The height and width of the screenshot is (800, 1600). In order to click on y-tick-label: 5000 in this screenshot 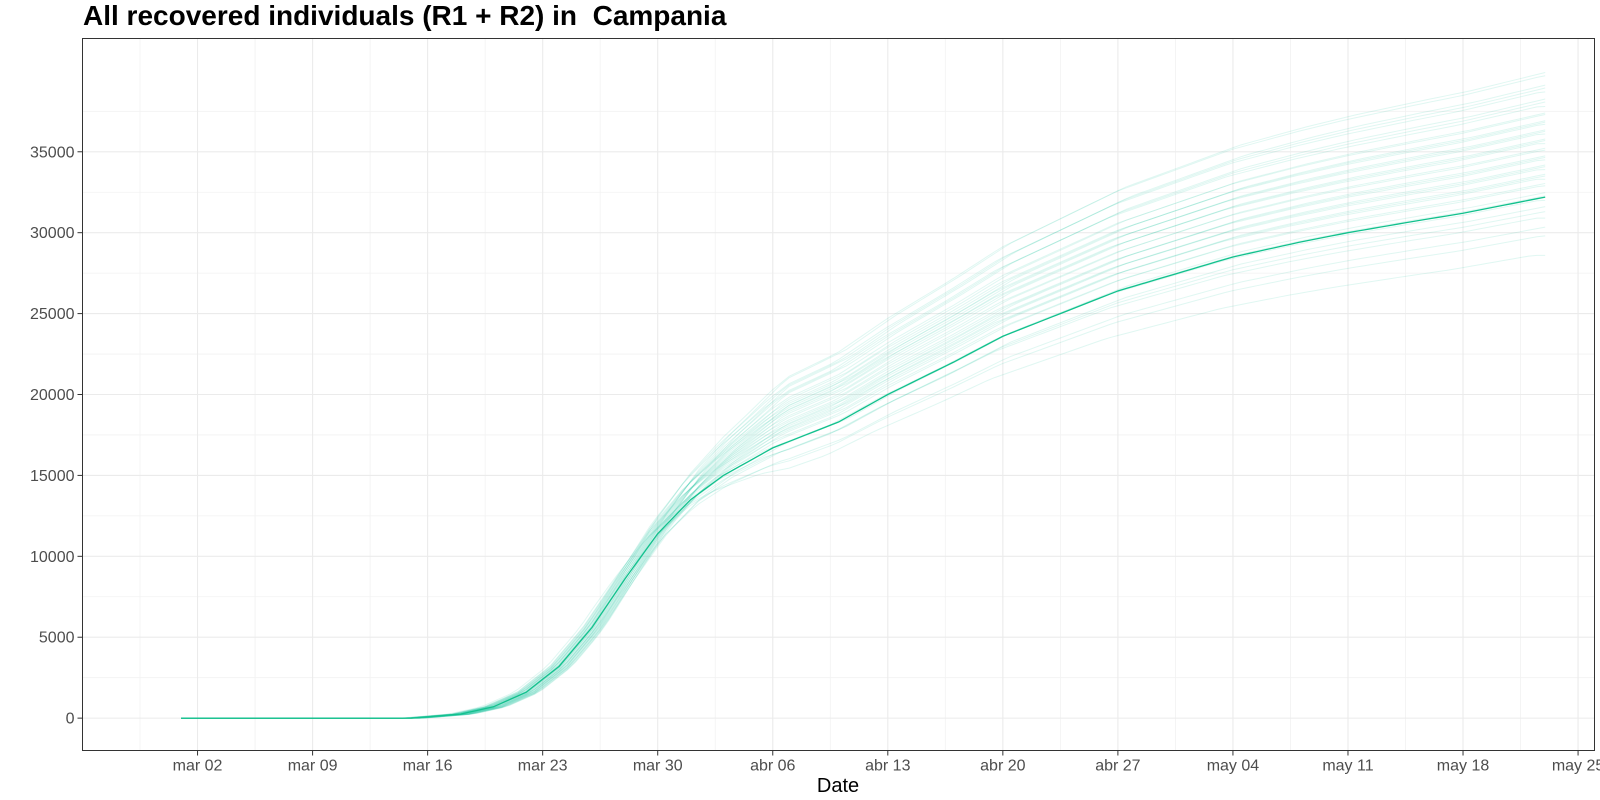, I will do `click(57, 638)`.